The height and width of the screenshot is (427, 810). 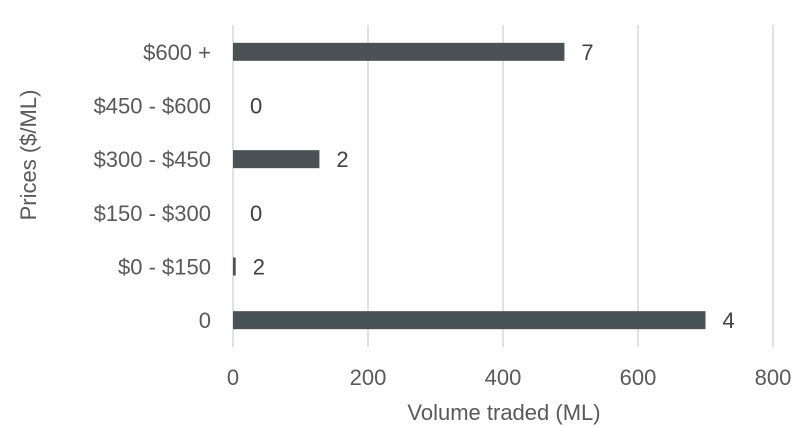 I want to click on y-axis-title: Prices ($/ML), so click(x=28, y=155).